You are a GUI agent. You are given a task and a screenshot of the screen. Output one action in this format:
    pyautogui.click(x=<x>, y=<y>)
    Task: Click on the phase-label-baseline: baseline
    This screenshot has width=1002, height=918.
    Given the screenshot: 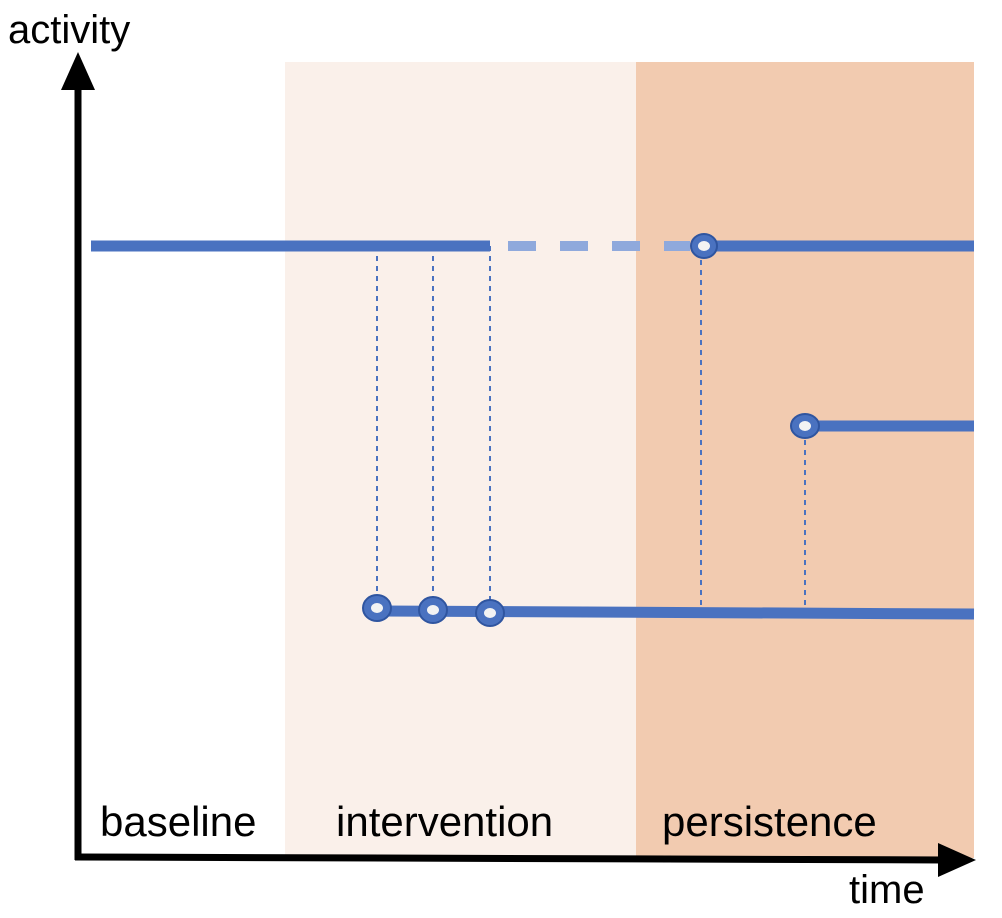 What is the action you would take?
    pyautogui.click(x=178, y=821)
    